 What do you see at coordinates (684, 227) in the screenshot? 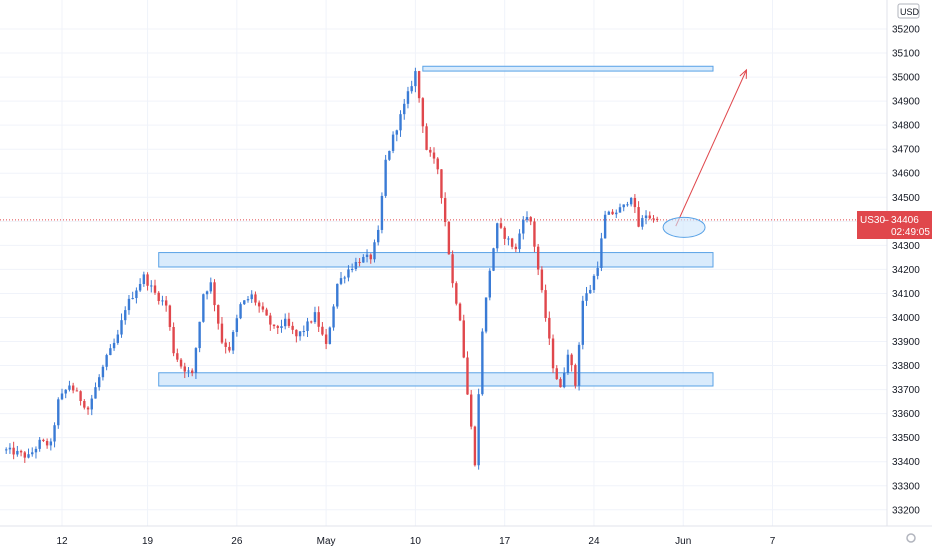
I see `target-ellipse` at bounding box center [684, 227].